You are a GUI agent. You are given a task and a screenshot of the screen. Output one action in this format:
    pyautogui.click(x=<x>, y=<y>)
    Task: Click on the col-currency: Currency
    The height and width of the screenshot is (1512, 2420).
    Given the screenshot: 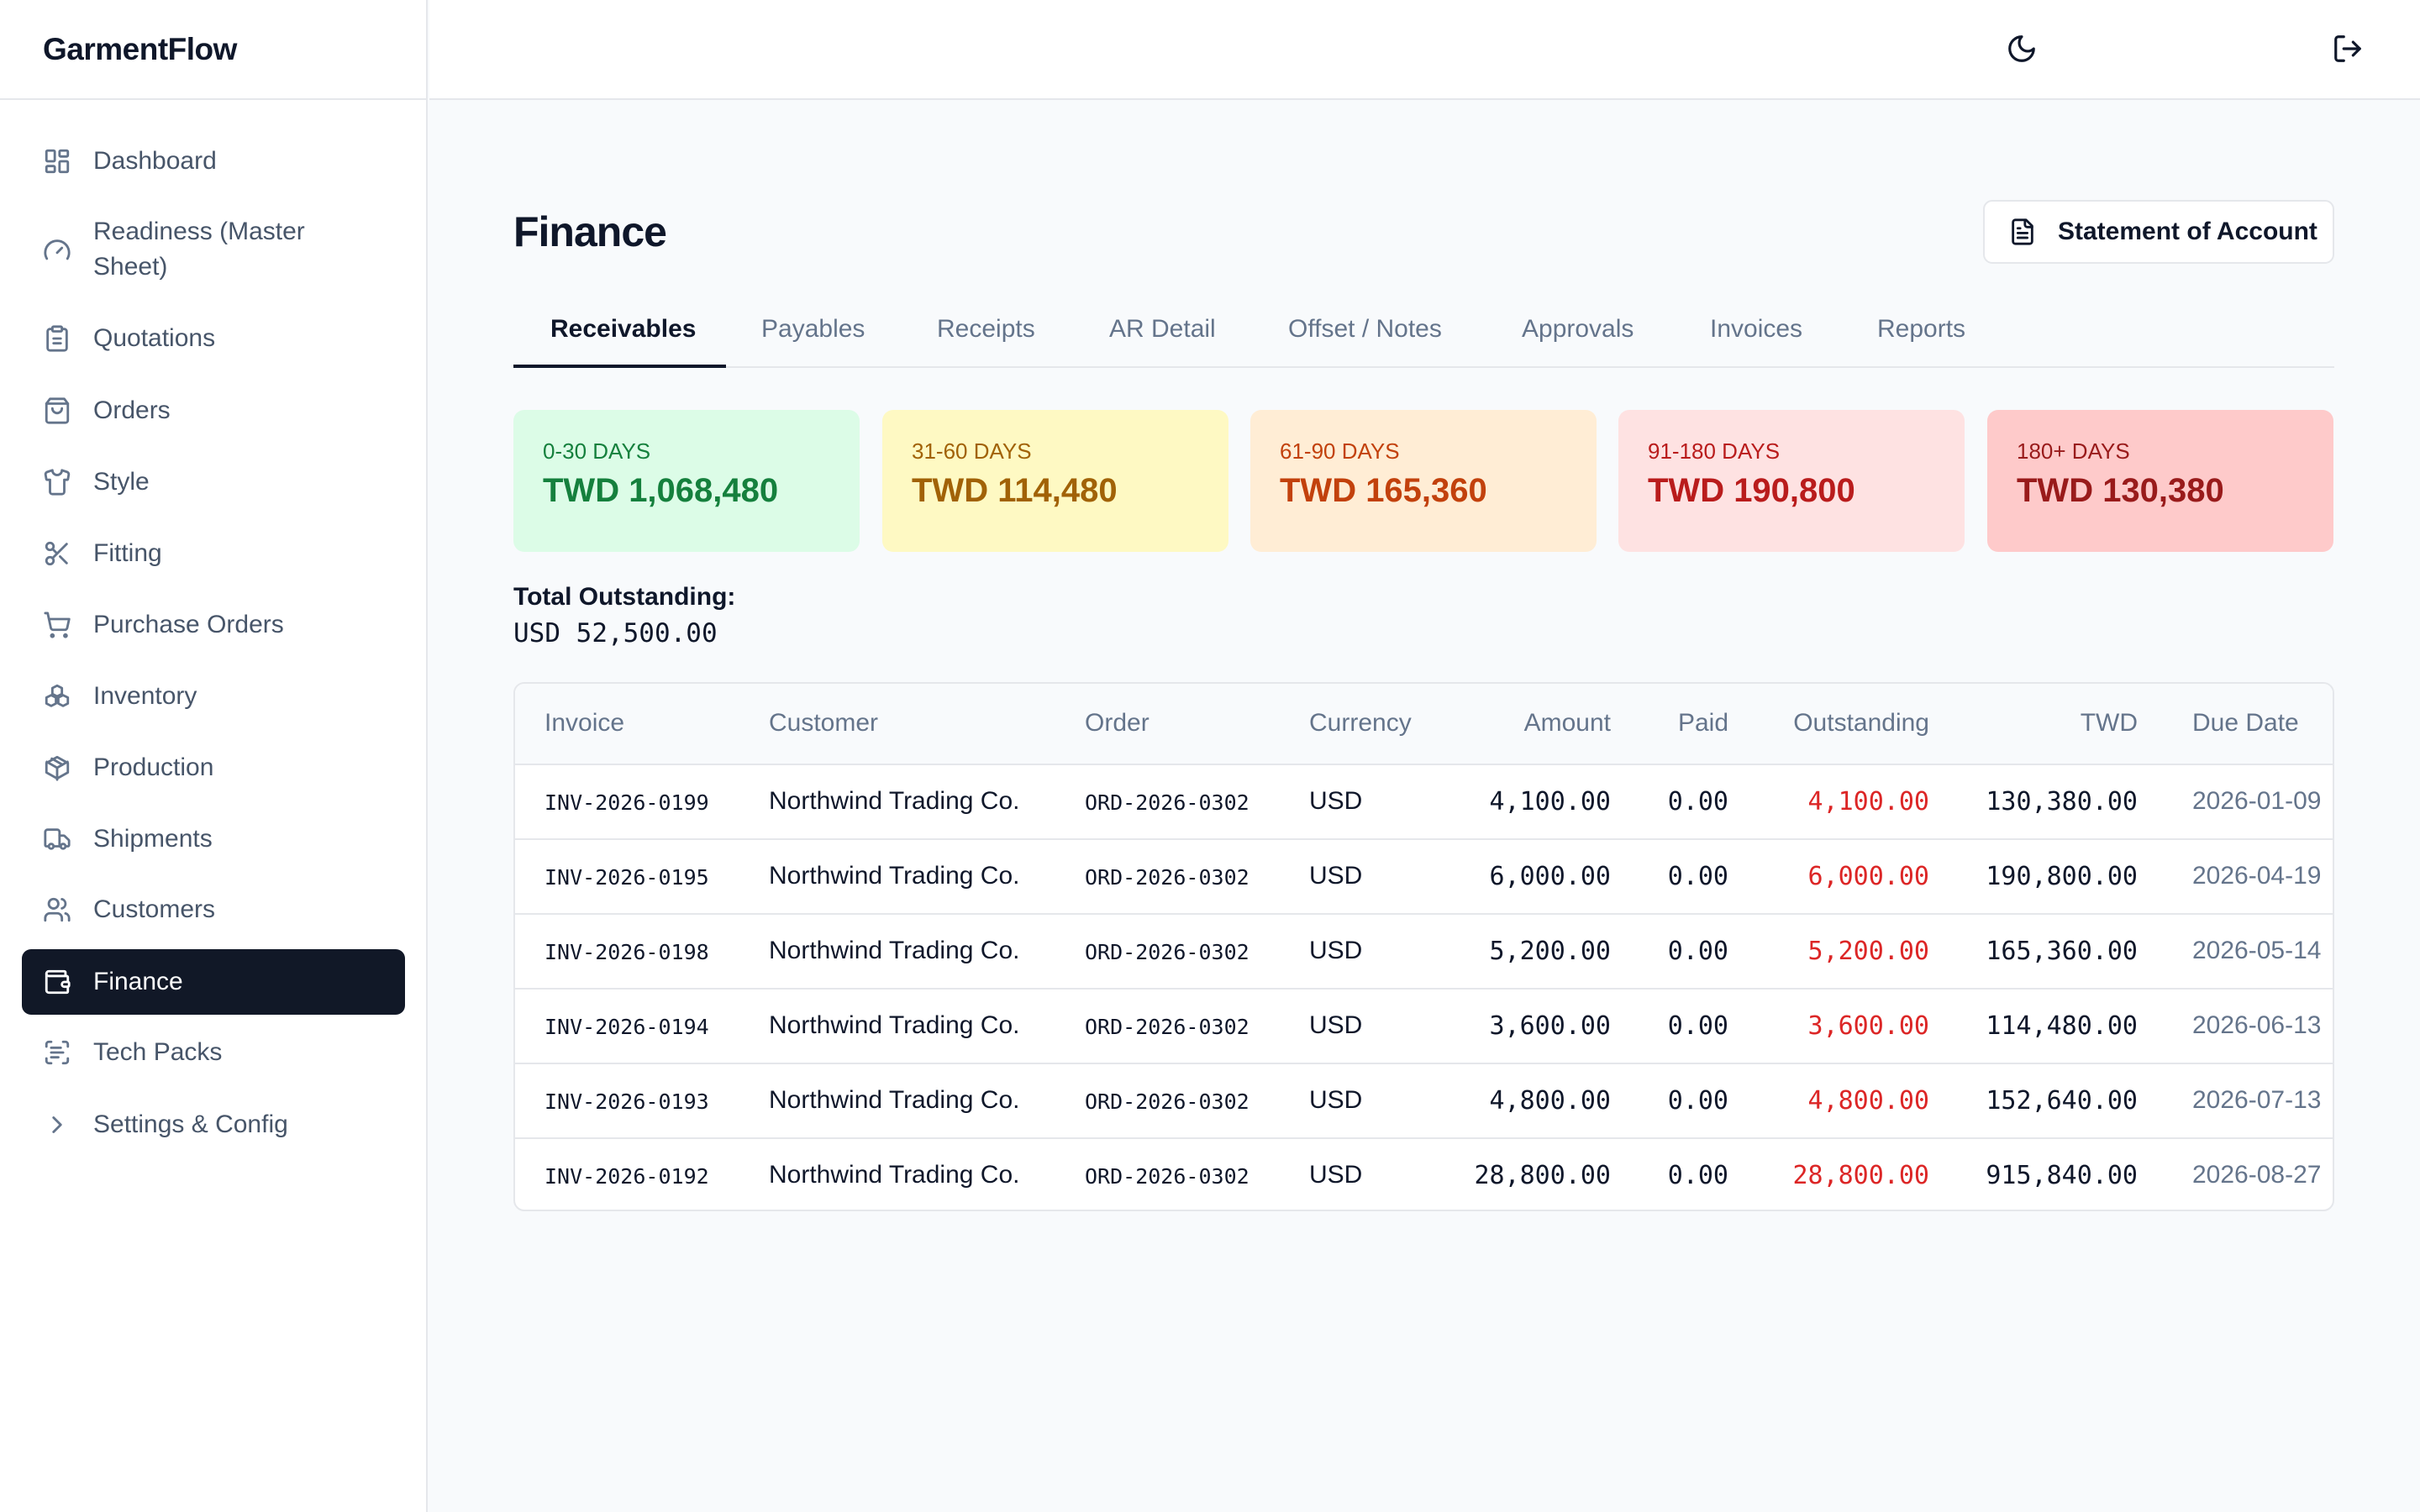 What is the action you would take?
    pyautogui.click(x=1360, y=723)
    